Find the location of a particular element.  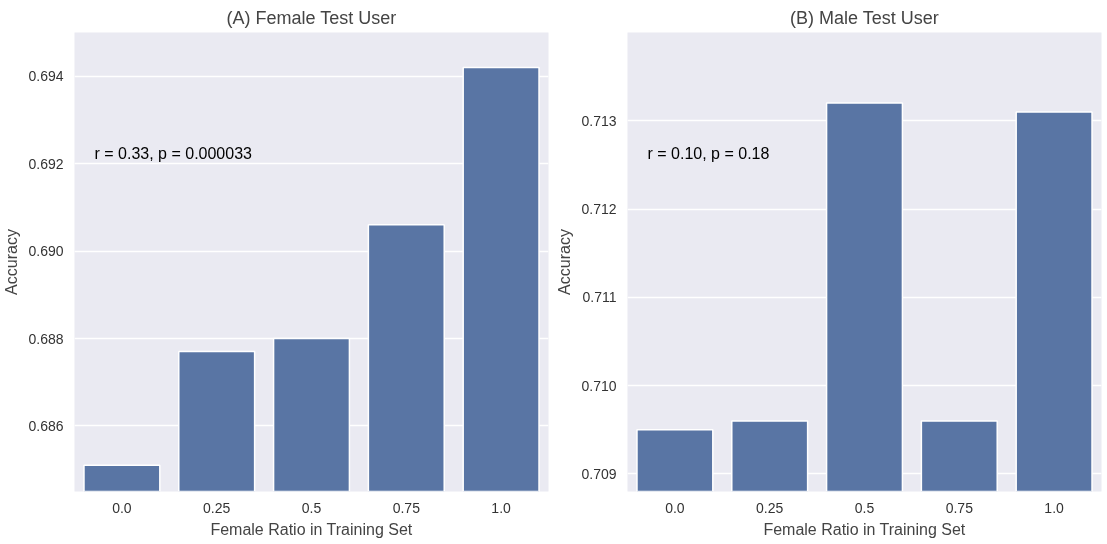

y-tick-label: 0.709 is located at coordinates (599, 473).